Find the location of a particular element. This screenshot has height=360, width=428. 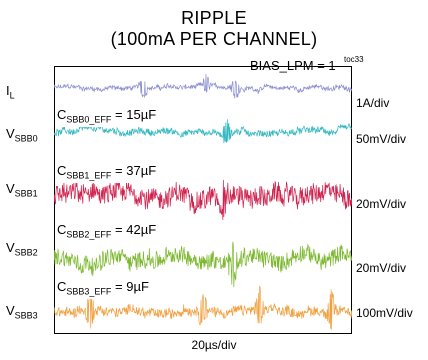

x-axis-scale-label: 20µs/div is located at coordinates (214, 345).